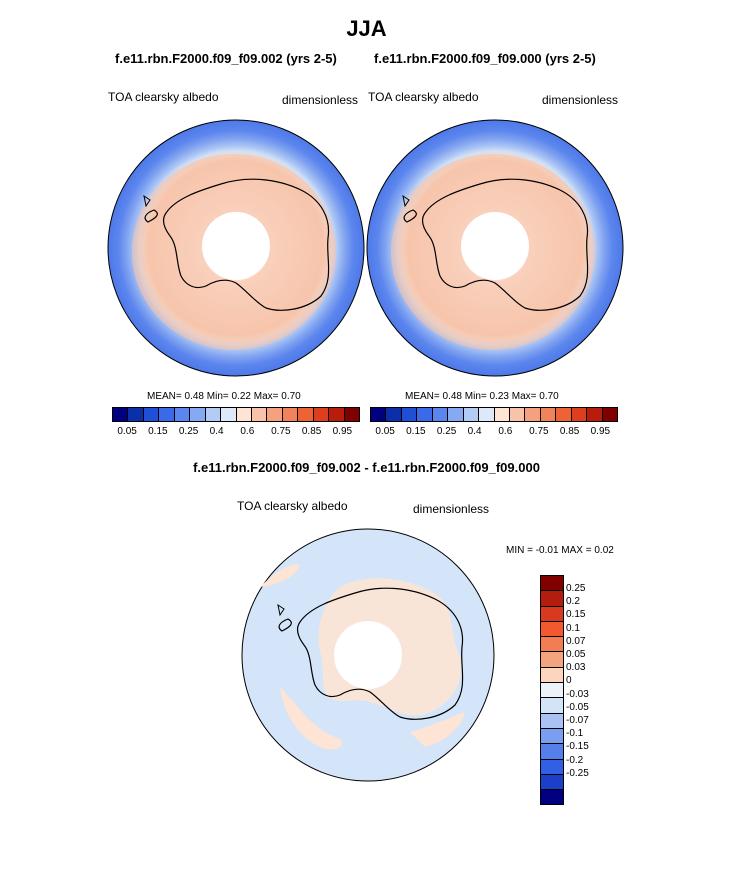 This screenshot has height=882, width=733. I want to click on diff-units-label: dimensionless, so click(451, 509).